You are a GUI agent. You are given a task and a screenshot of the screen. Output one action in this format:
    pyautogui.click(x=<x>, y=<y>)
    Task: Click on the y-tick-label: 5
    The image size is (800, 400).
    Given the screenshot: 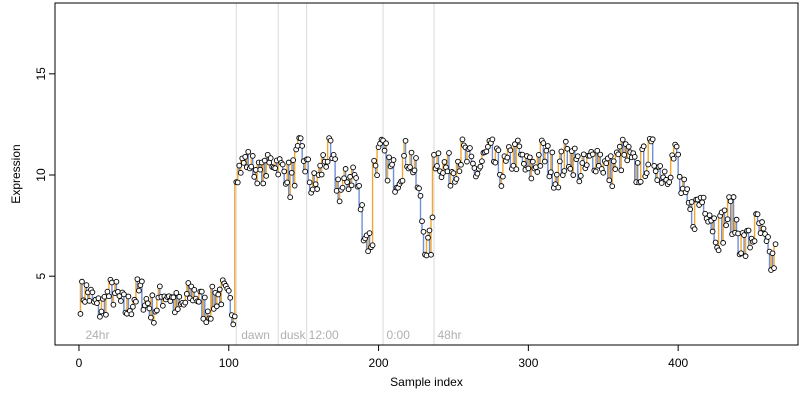 What is the action you would take?
    pyautogui.click(x=41, y=276)
    